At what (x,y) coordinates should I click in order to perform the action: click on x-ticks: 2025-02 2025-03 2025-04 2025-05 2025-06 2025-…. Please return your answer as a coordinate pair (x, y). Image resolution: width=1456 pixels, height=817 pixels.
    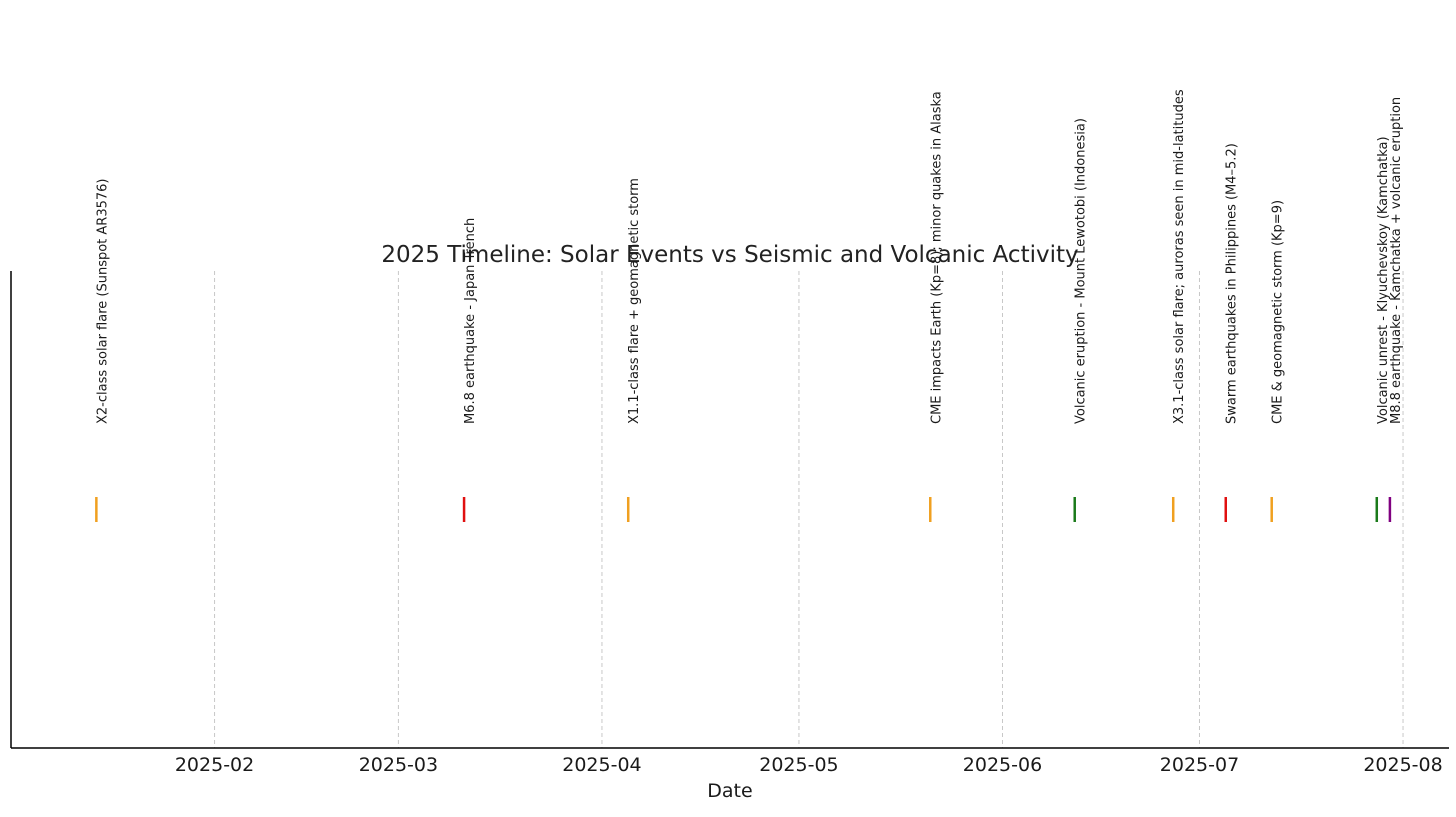
    Looking at the image, I should click on (809, 765).